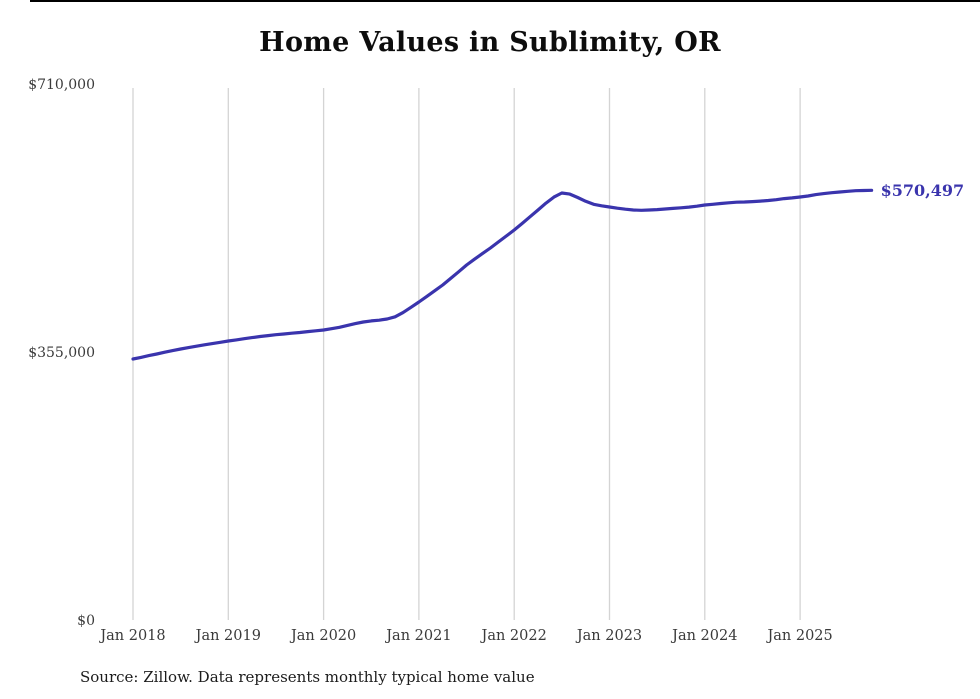 This screenshot has height=699, width=980. Describe the element at coordinates (86, 621) in the screenshot. I see `y-axis-tick-label: $0` at that location.